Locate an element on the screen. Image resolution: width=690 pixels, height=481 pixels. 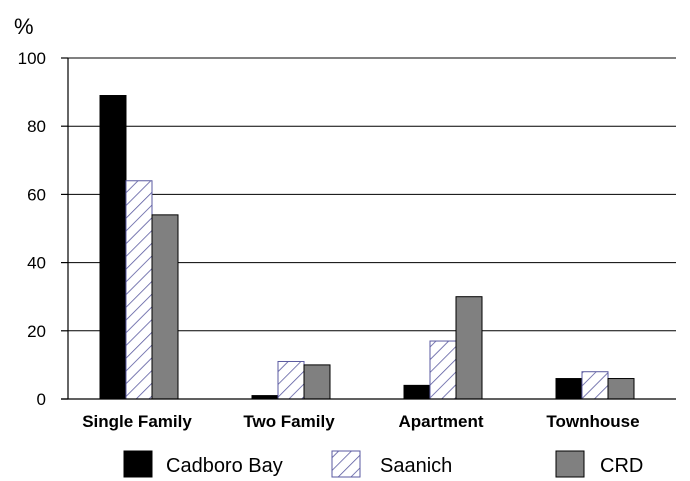
y-tick-label: 60 is located at coordinates (36, 194).